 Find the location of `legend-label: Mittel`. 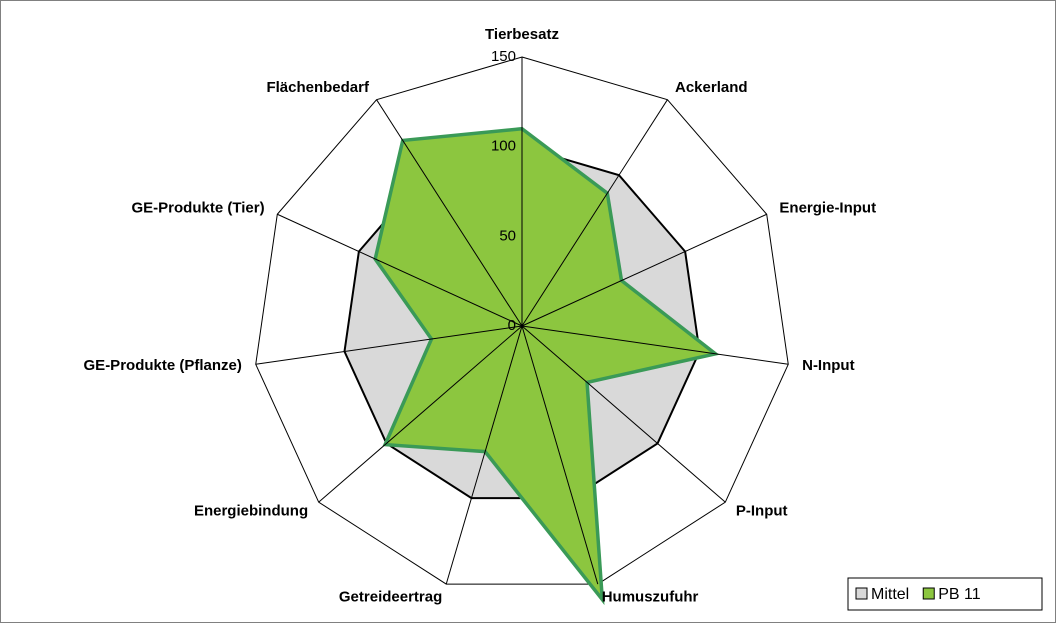

legend-label: Mittel is located at coordinates (890, 594).